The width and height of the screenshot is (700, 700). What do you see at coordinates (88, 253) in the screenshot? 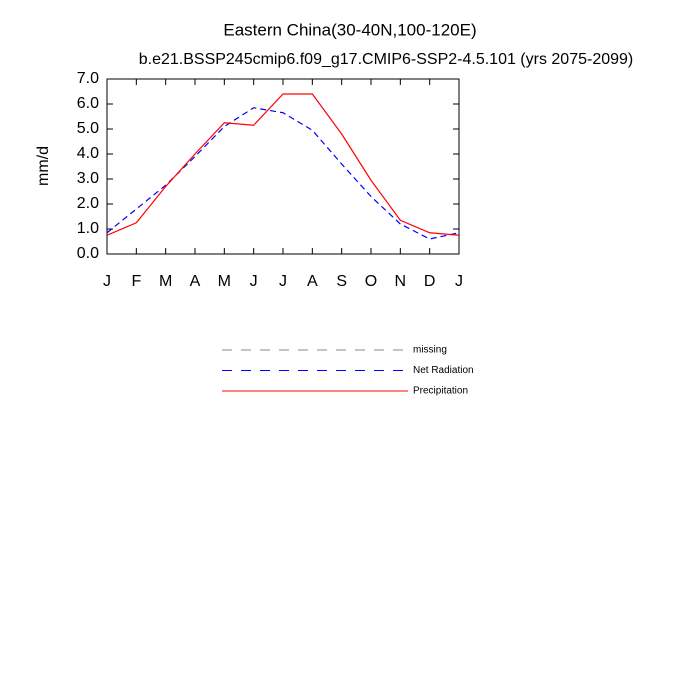
I see `y-tick-label: 0.0` at bounding box center [88, 253].